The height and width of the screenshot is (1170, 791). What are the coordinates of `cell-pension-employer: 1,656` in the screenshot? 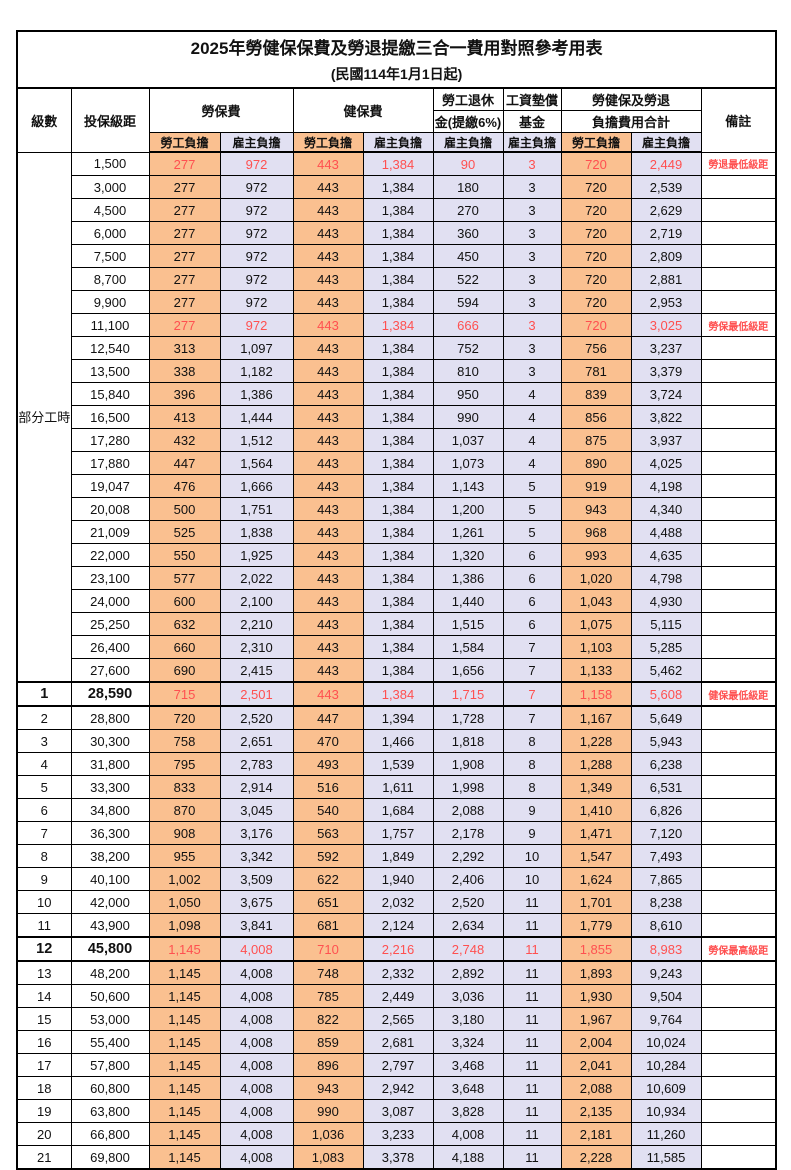 It's located at (468, 670).